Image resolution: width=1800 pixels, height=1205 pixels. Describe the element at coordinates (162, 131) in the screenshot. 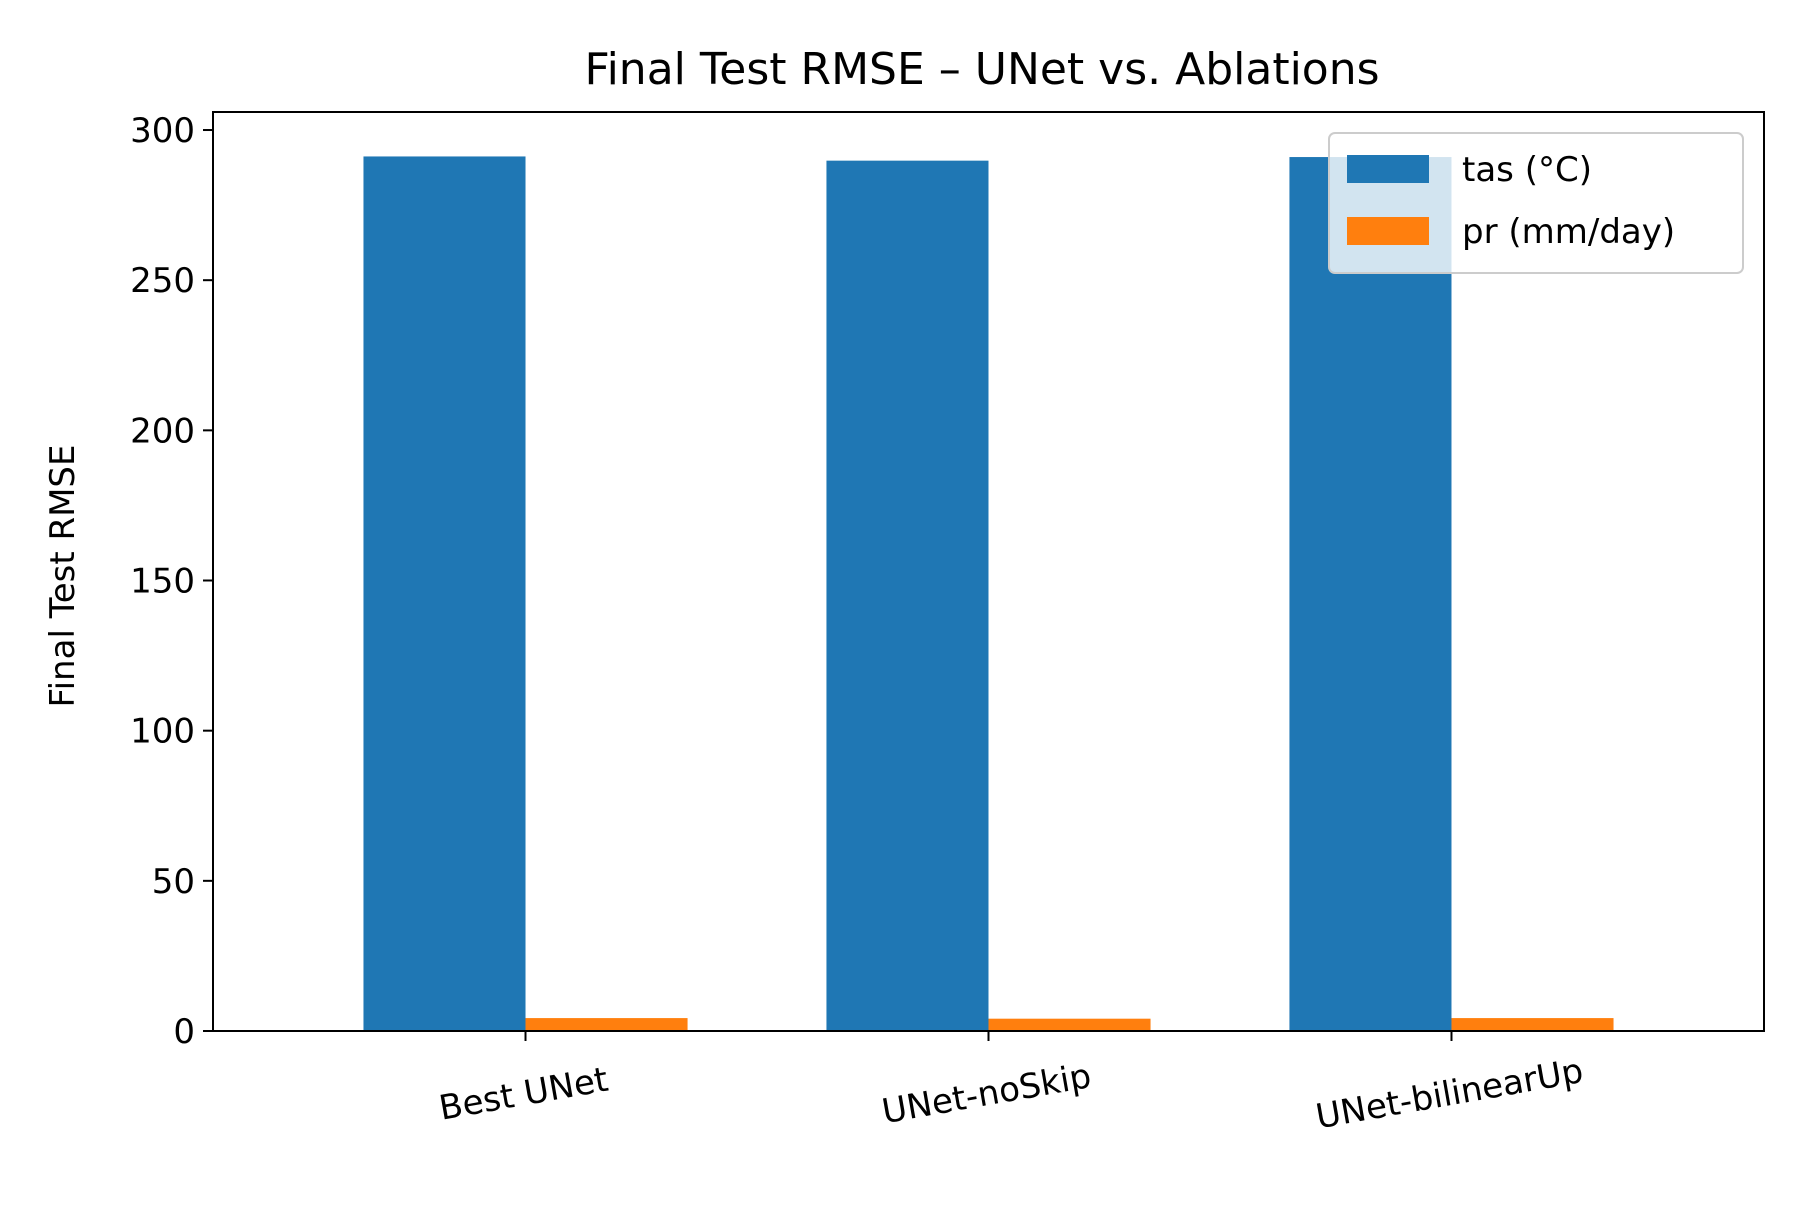

I see `y-tick-label: 300` at that location.